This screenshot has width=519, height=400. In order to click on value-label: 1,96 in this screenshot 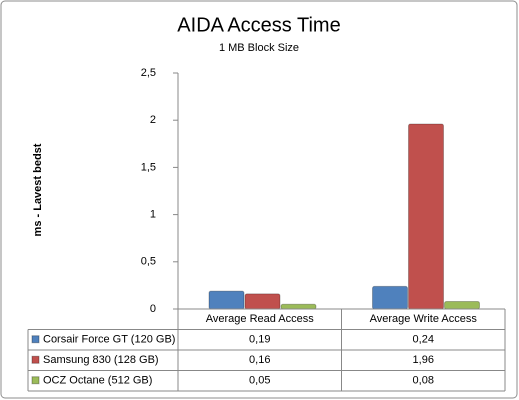, I will do `click(423, 360)`.